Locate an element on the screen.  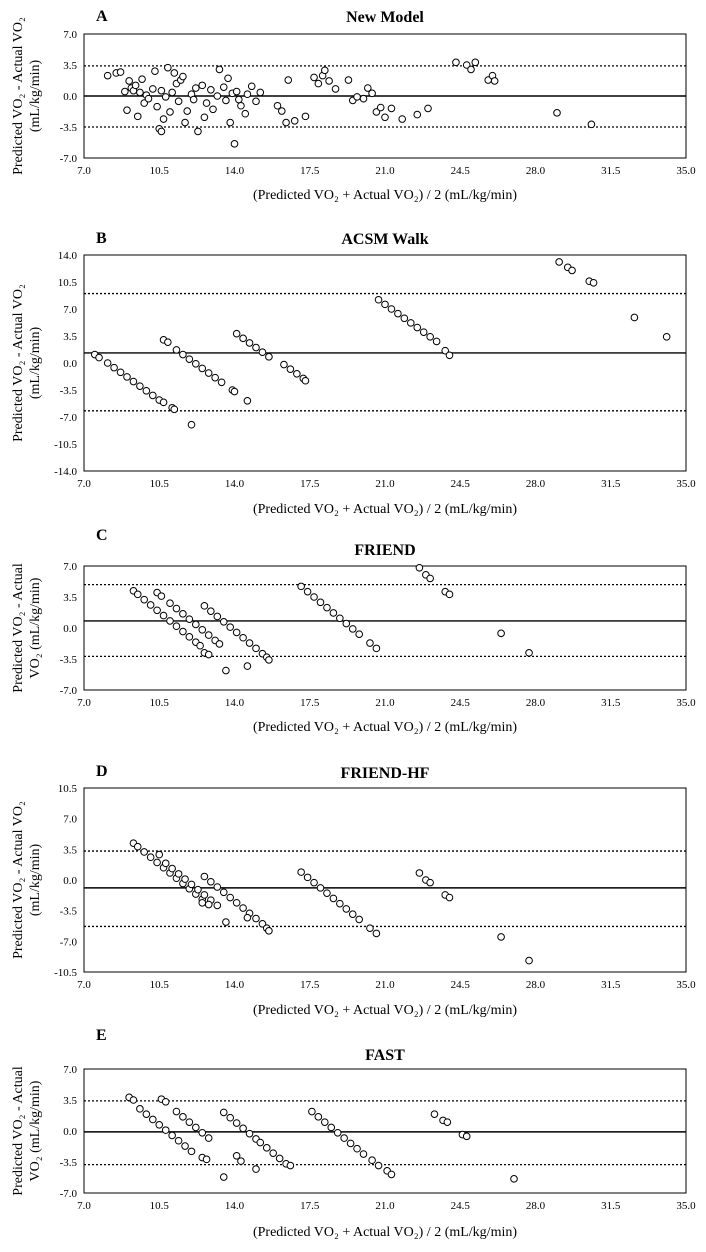
y-tick-label: -7.0 is located at coordinates (69, 691).